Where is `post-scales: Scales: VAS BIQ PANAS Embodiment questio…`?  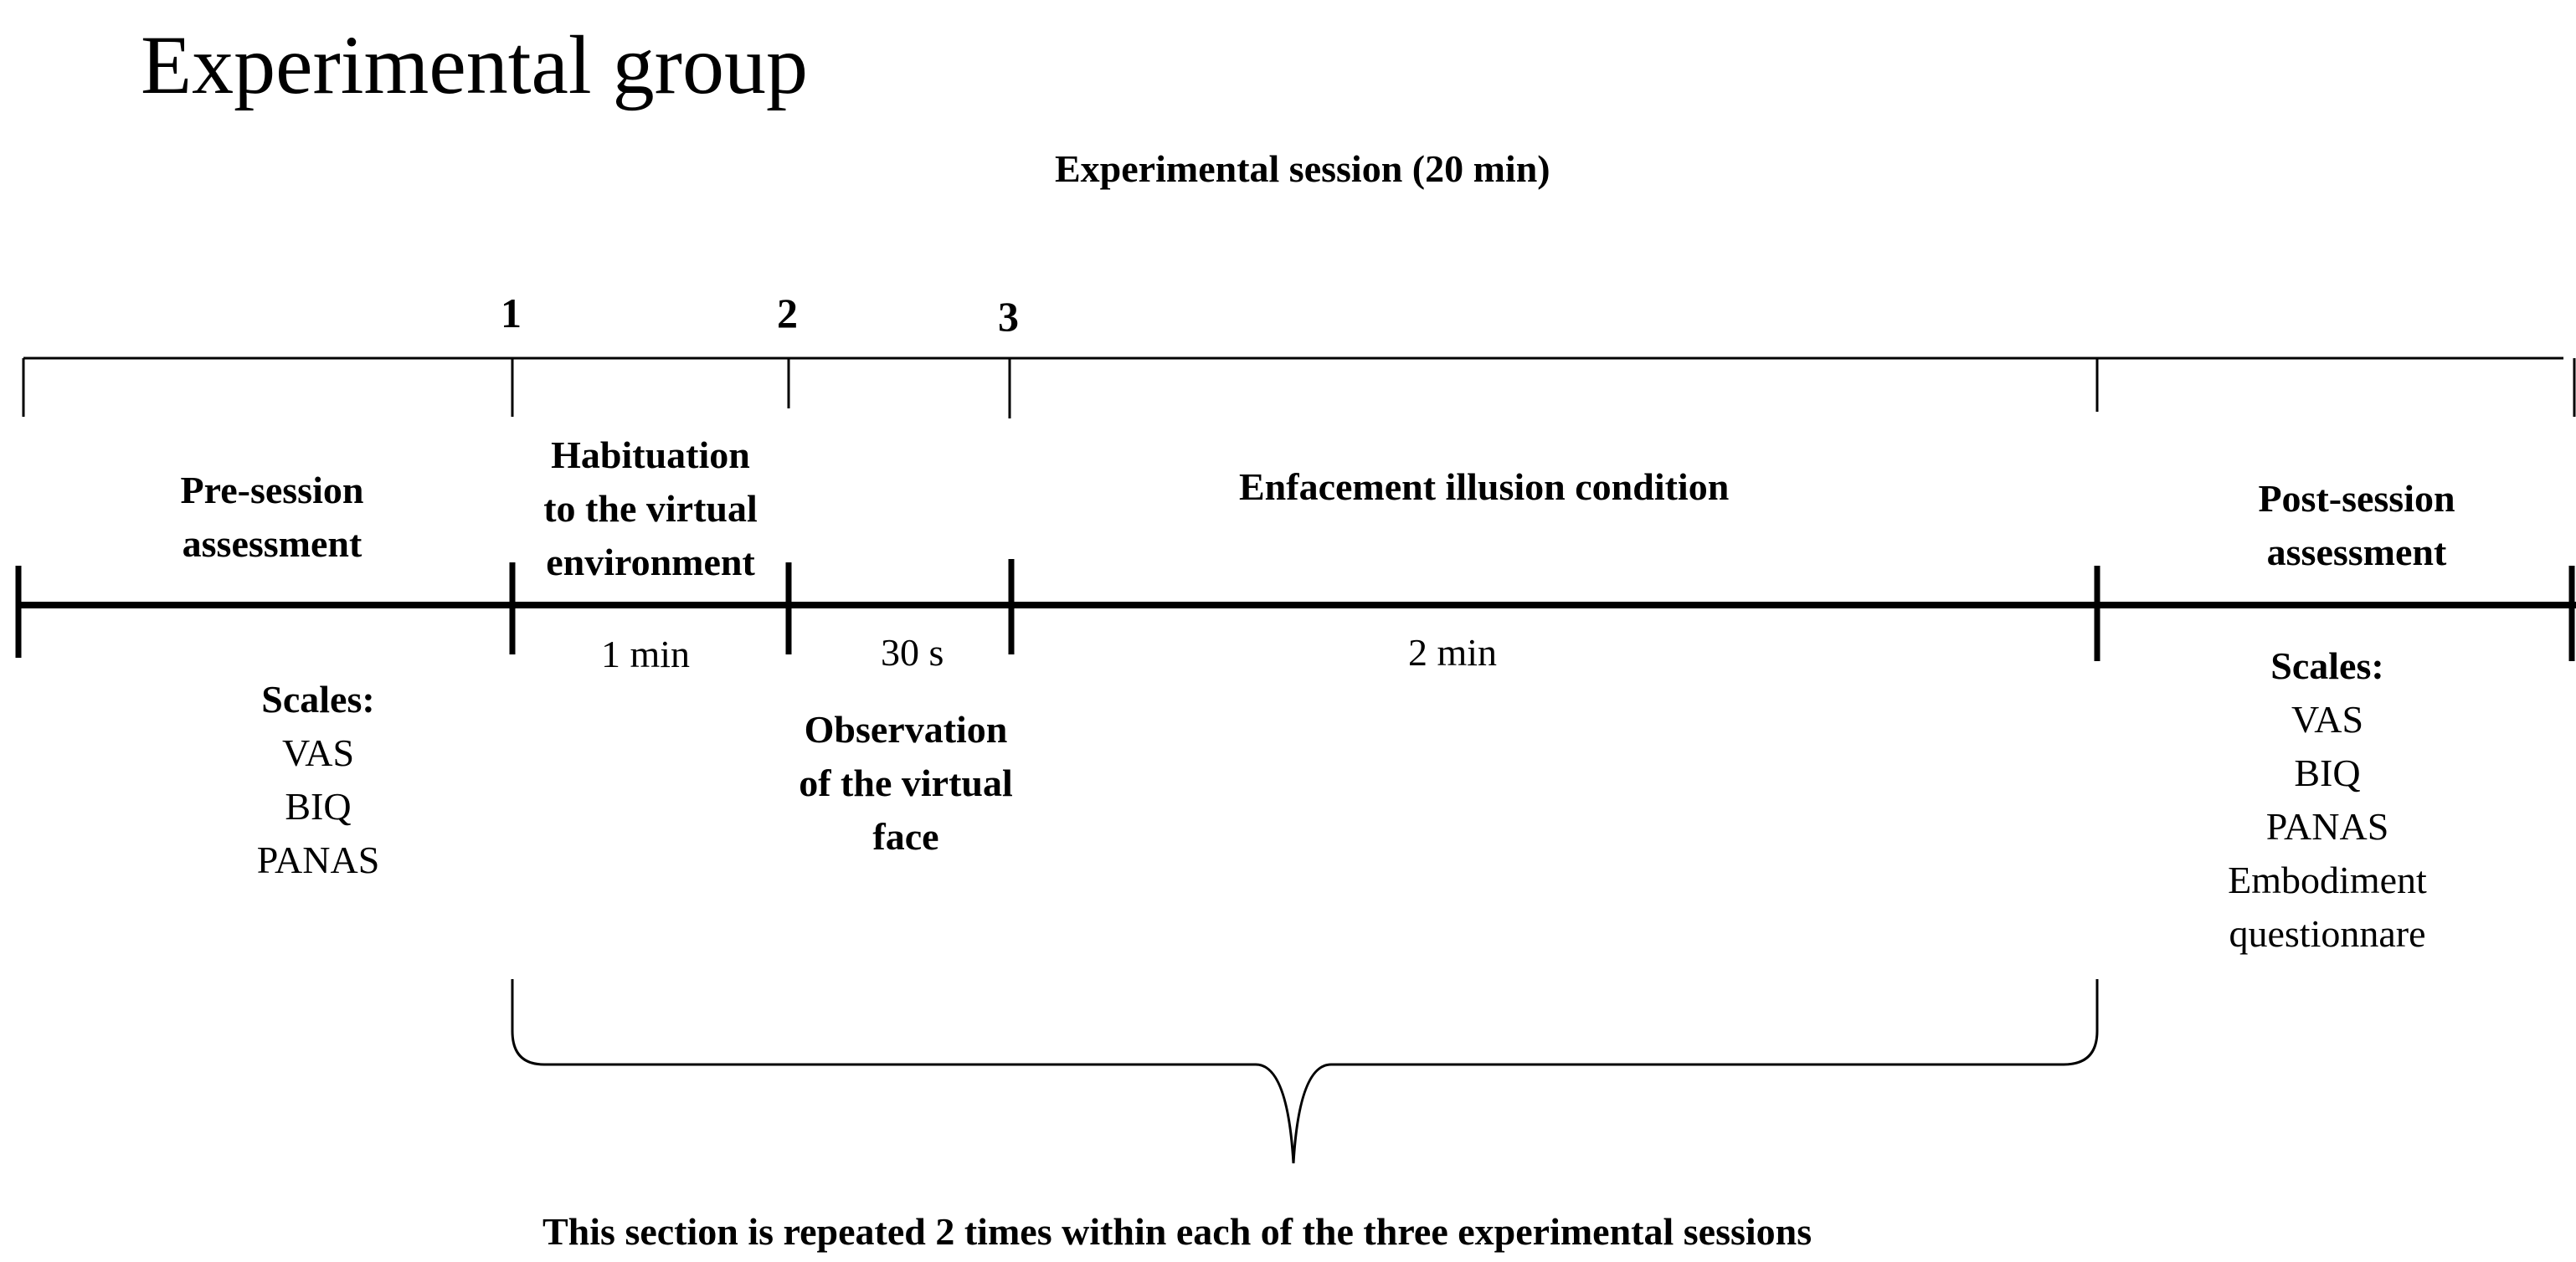
post-scales: Scales: VAS BIQ PANAS Embodiment questio… is located at coordinates (2327, 800).